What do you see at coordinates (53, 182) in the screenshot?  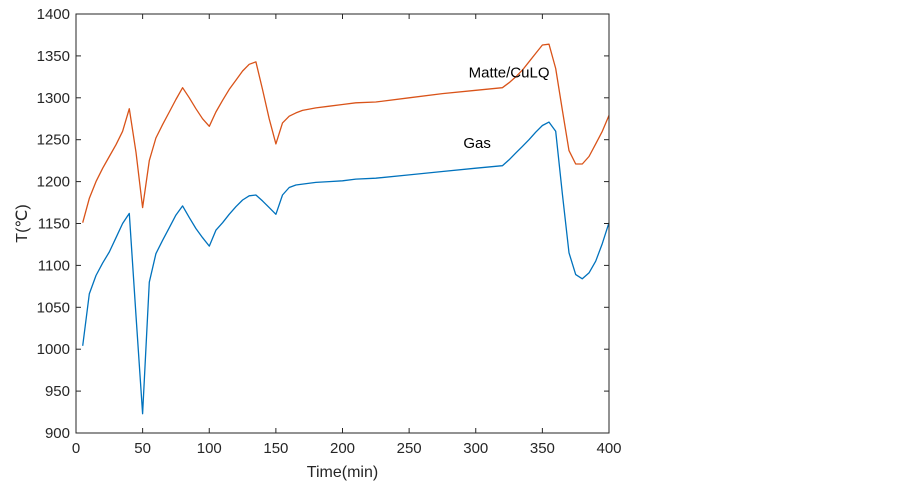 I see `y-tick-label: 1200` at bounding box center [53, 182].